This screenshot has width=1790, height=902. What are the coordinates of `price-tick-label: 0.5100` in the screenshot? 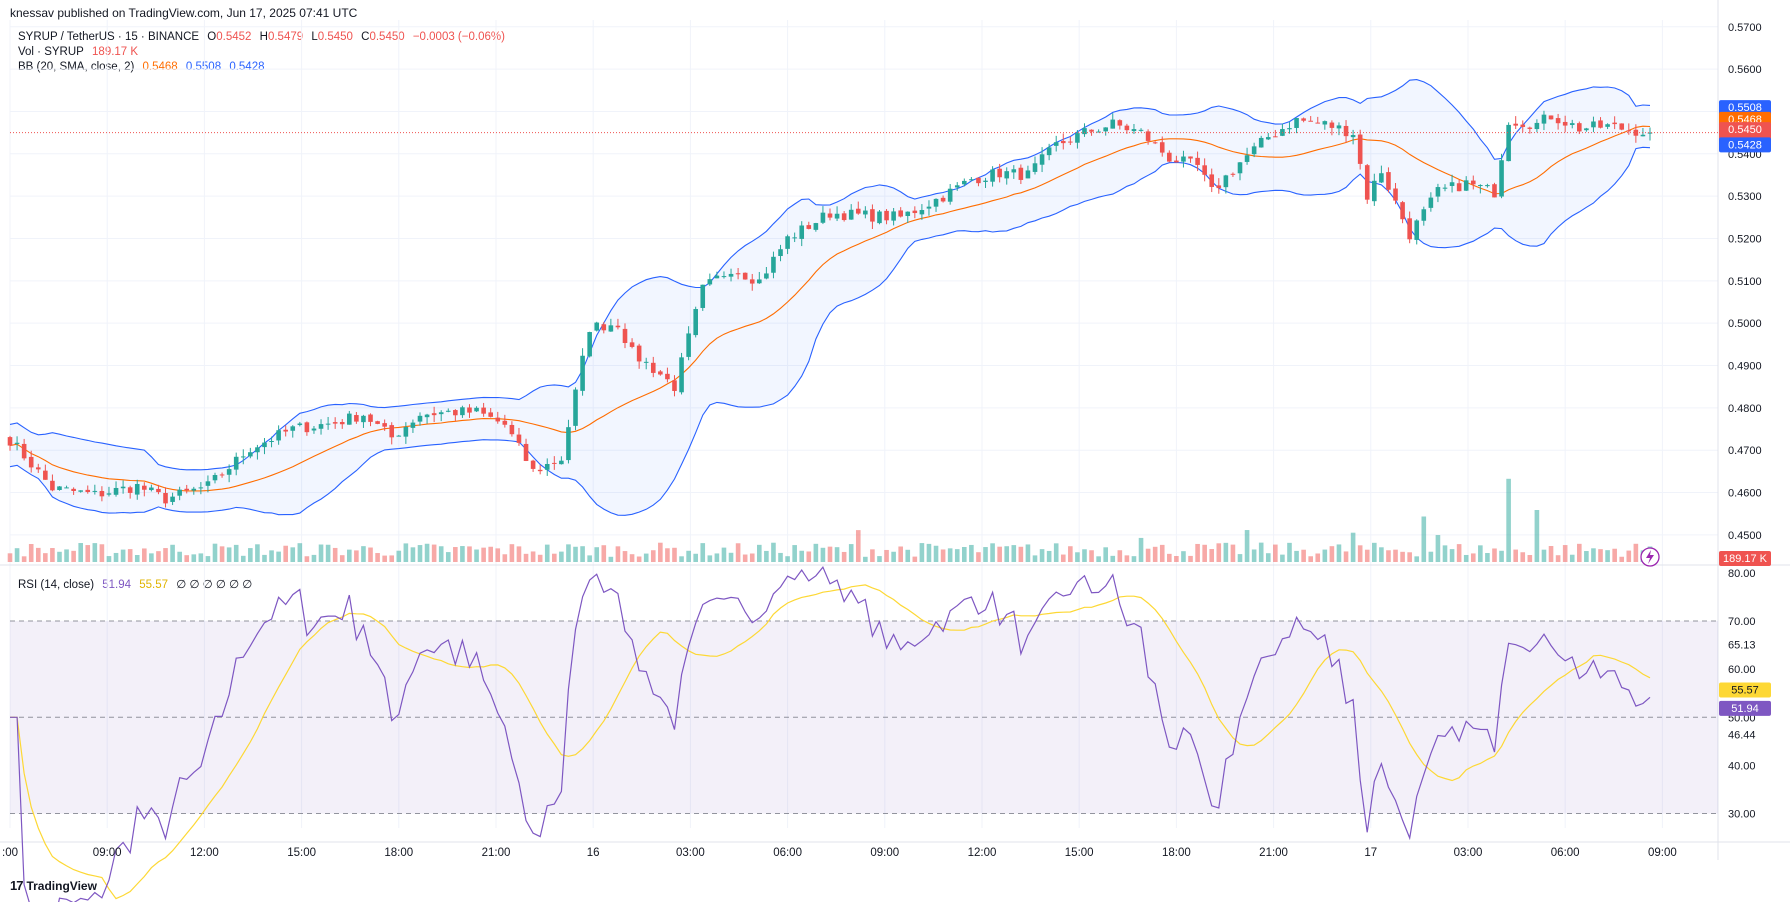 It's located at (1745, 282).